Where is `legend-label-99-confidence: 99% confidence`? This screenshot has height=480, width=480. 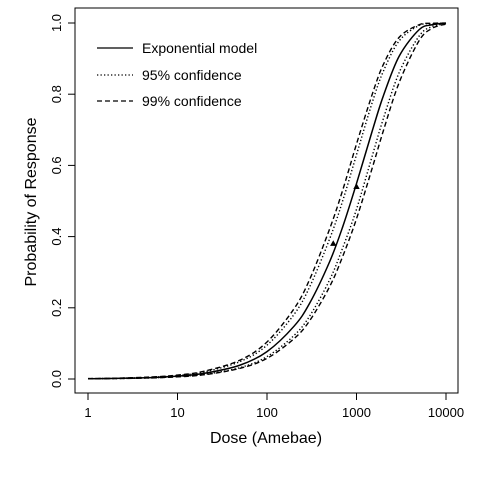
legend-label-99-confidence: 99% confidence is located at coordinates (192, 101).